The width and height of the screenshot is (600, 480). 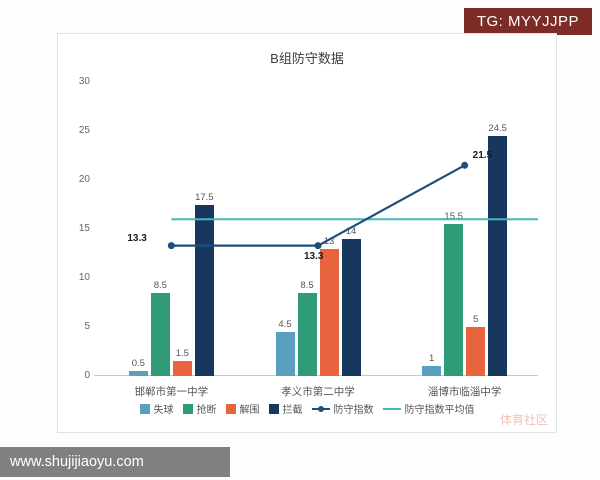 I want to click on x-category-label: 孝义市第二中学, so click(x=318, y=392).